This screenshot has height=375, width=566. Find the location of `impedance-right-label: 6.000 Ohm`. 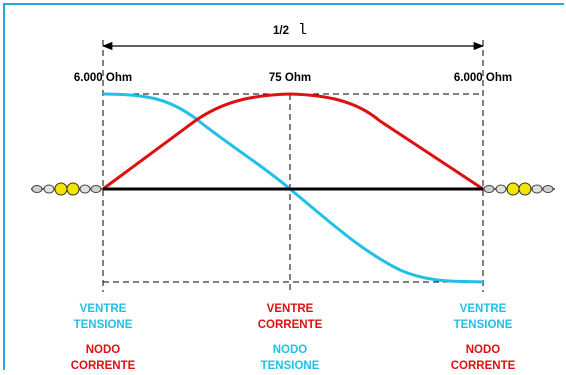

impedance-right-label: 6.000 Ohm is located at coordinates (483, 78).